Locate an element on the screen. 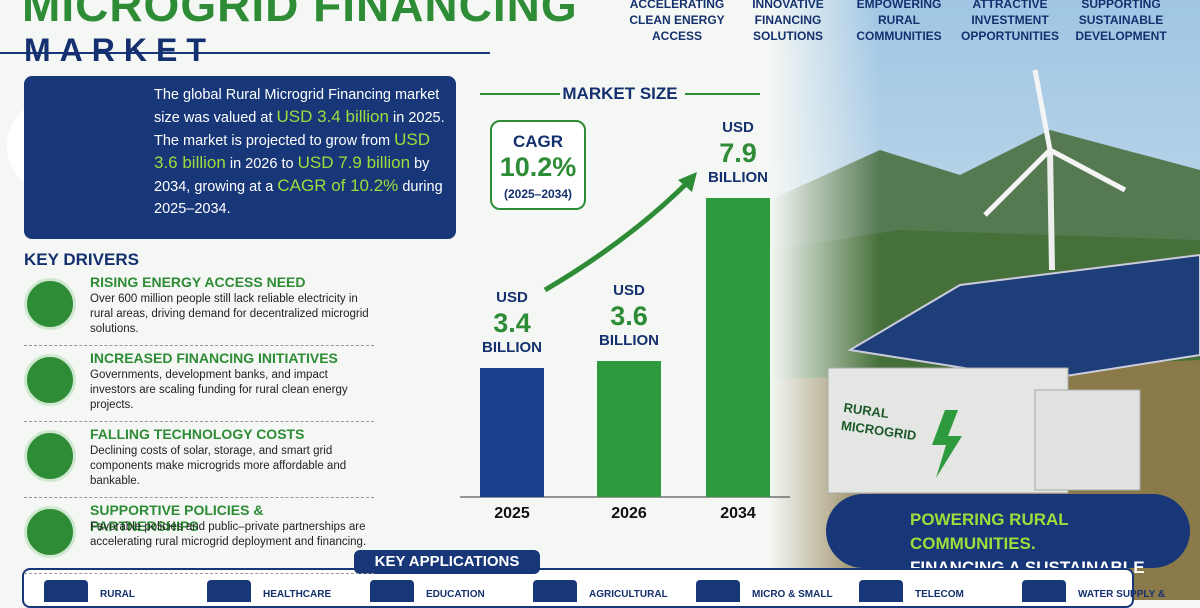 The image size is (1200, 608). bar-value: 3.6 is located at coordinates (629, 315).